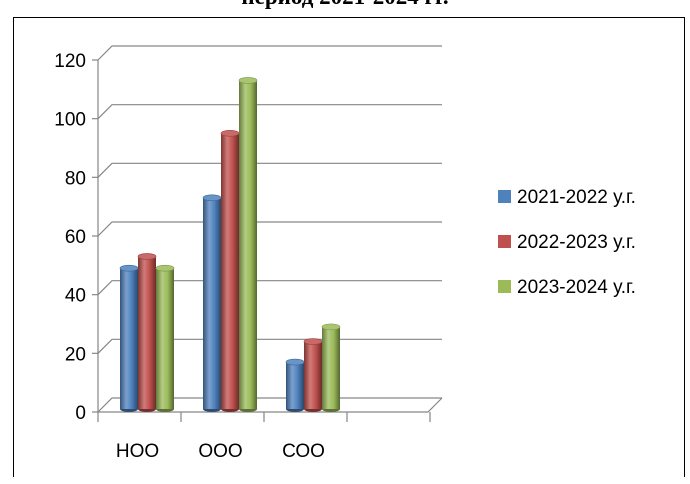 The height and width of the screenshot is (484, 690). I want to click on legend-label: 2023-2024 у.г., so click(576, 287).